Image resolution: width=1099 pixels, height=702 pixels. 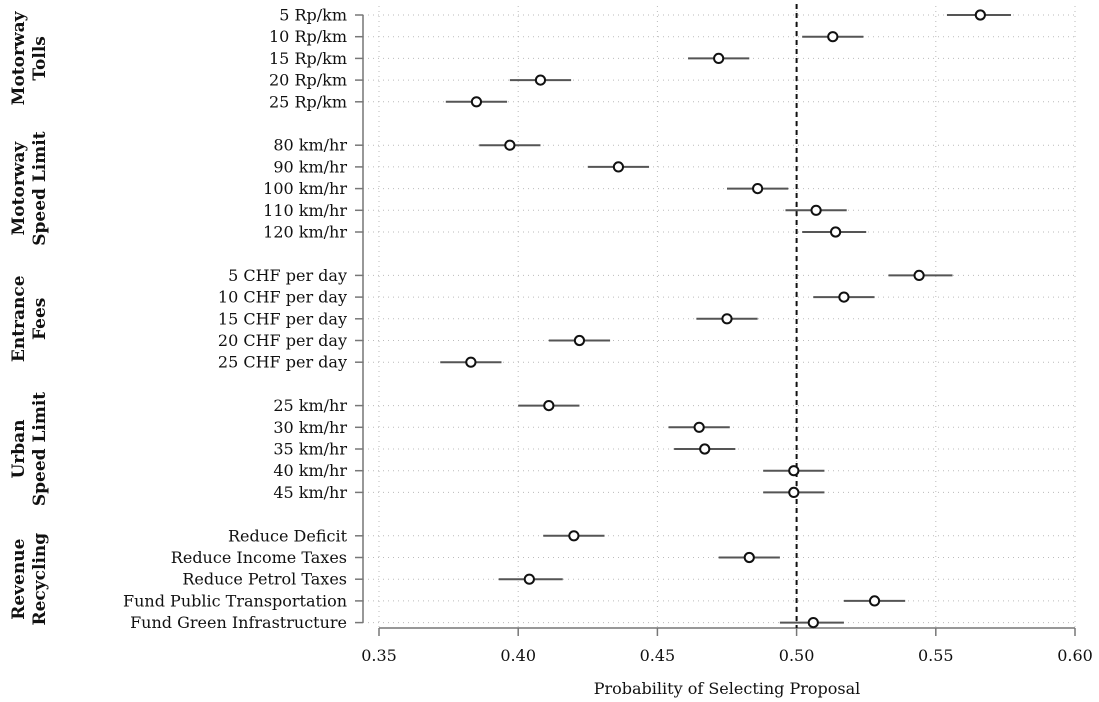 I want to click on category-label: 80 km/hr, so click(x=310, y=145).